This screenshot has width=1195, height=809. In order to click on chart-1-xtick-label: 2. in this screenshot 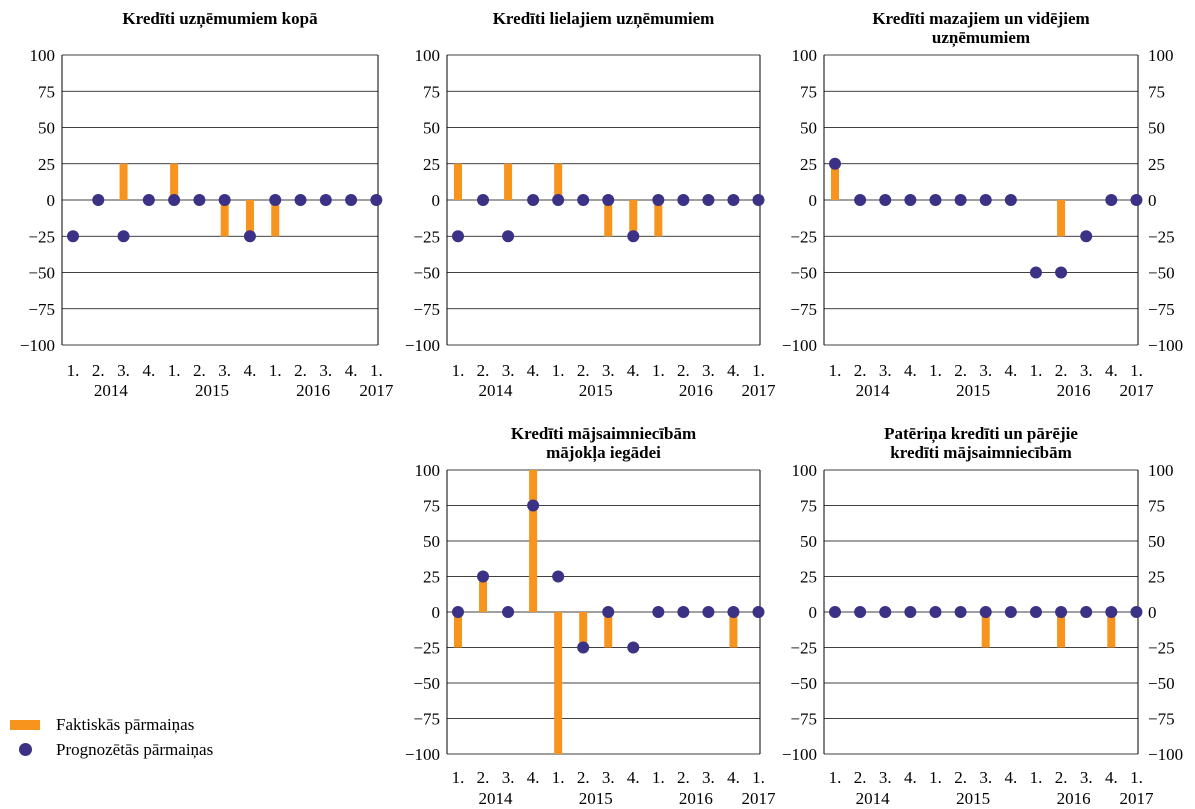, I will do `click(199, 370)`.